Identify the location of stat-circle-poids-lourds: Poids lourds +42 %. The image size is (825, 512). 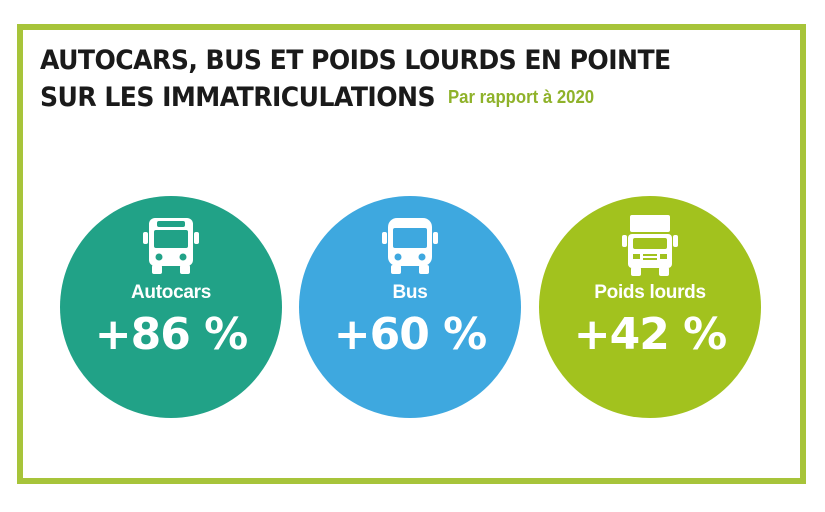
(650, 307).